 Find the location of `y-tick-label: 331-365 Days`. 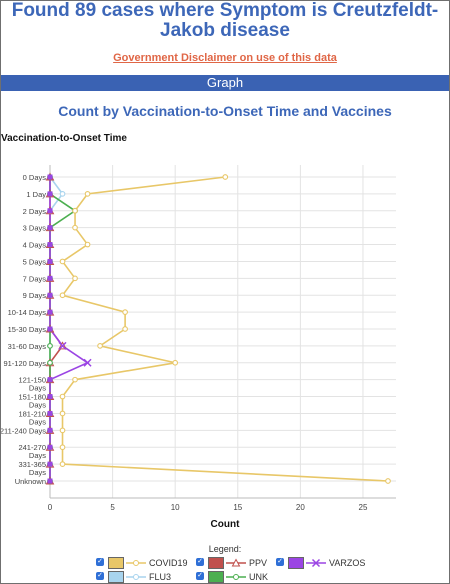

y-tick-label: 331-365 Days is located at coordinates (32, 468).